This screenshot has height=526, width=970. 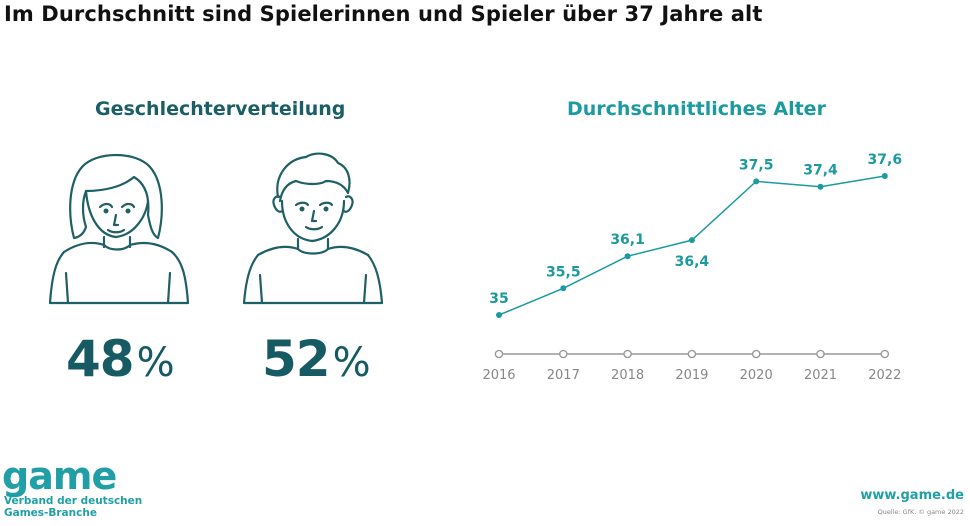 What do you see at coordinates (756, 375) in the screenshot?
I see `x-tick-label: 2020` at bounding box center [756, 375].